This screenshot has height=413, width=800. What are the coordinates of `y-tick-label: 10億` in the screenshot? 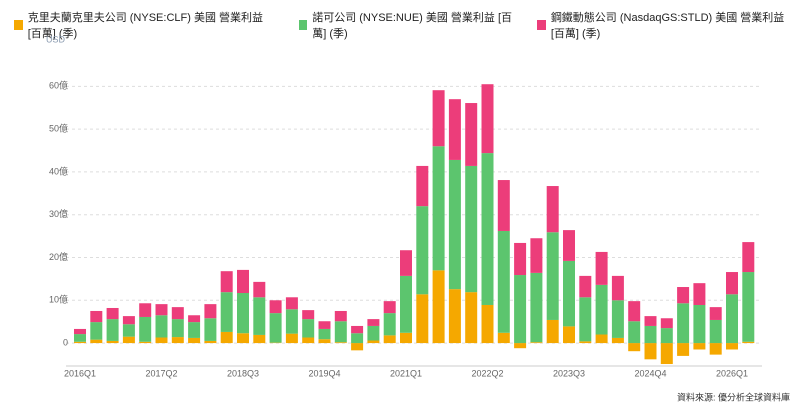 It's located at (58, 299).